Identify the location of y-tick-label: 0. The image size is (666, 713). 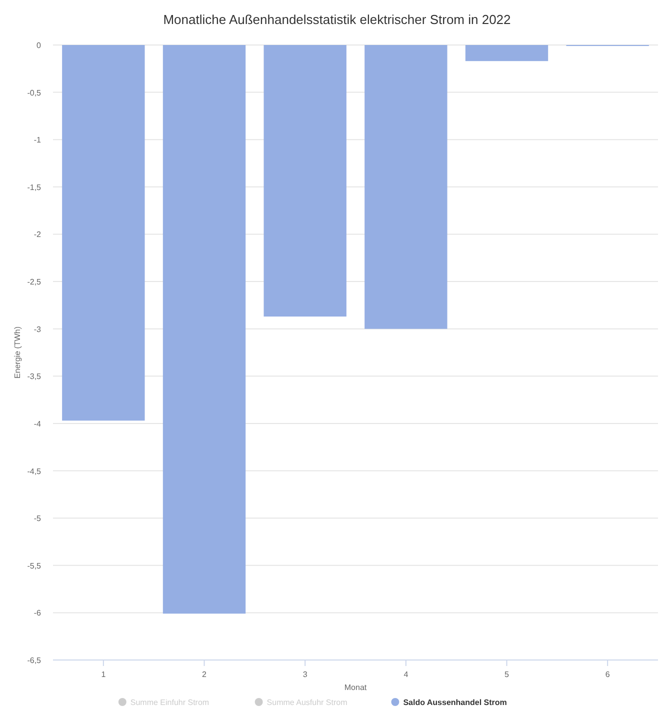
(39, 45).